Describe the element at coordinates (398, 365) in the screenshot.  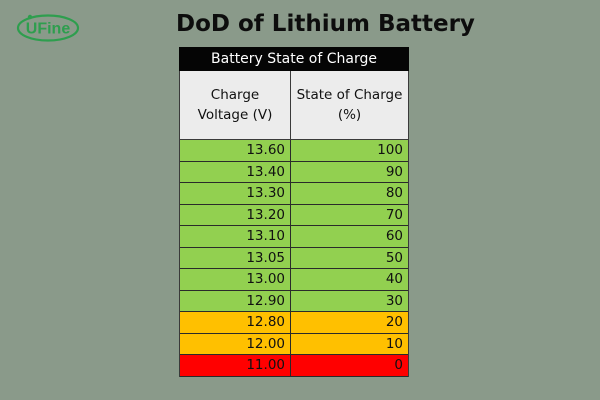
I see `soc-cell: 0` at that location.